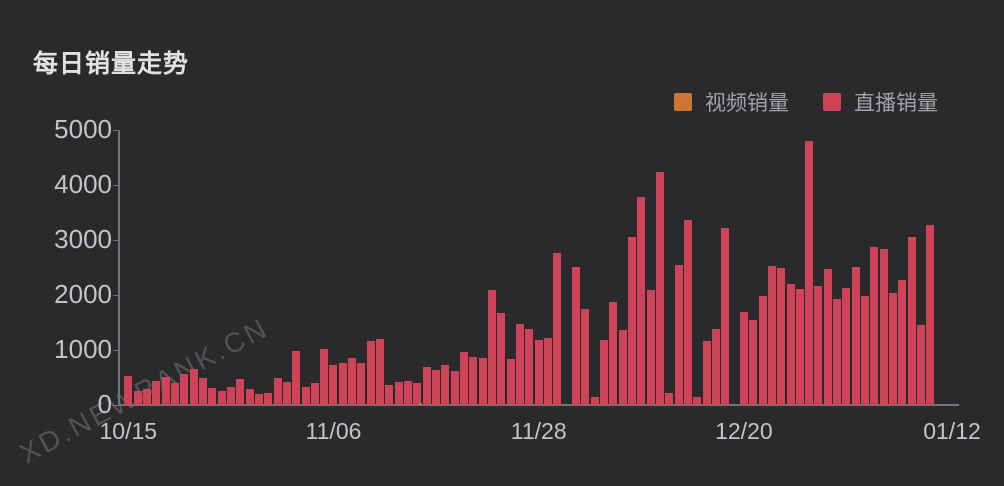 The image size is (1004, 486). Describe the element at coordinates (333, 385) in the screenshot. I see `bar-live-11/06` at that location.